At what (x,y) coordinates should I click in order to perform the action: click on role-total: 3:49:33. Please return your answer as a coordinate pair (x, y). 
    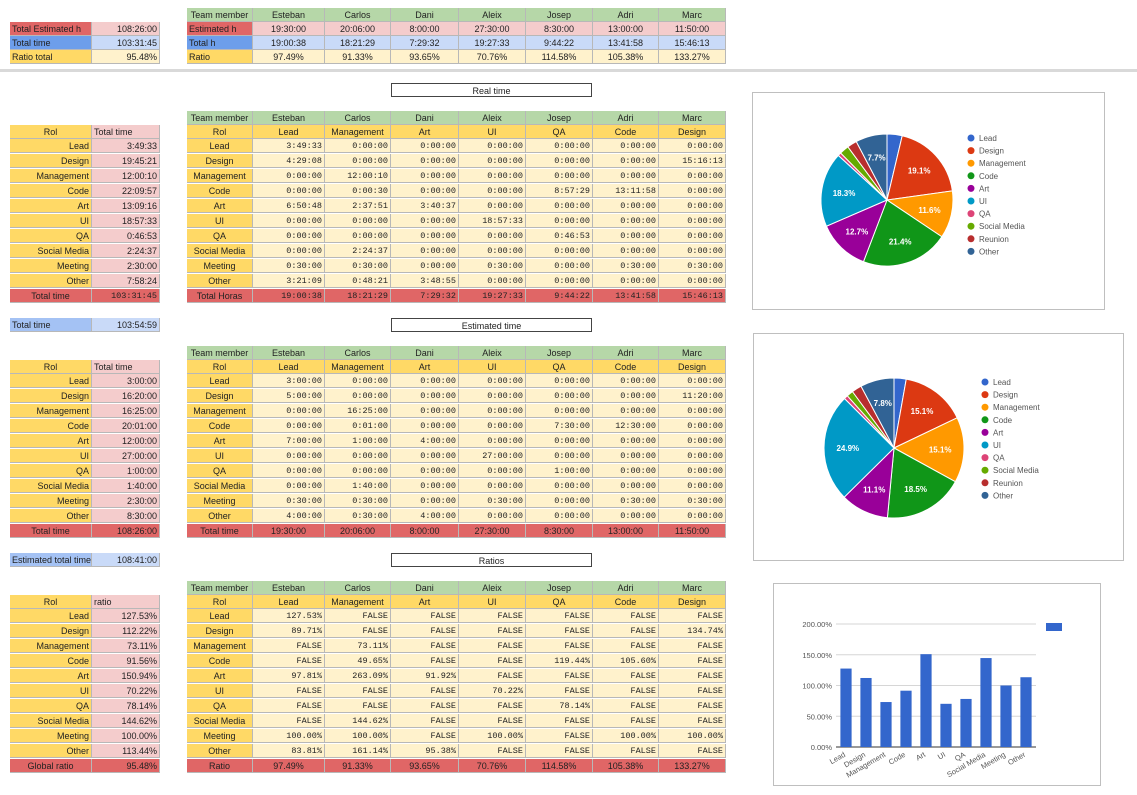
    Looking at the image, I should click on (126, 146).